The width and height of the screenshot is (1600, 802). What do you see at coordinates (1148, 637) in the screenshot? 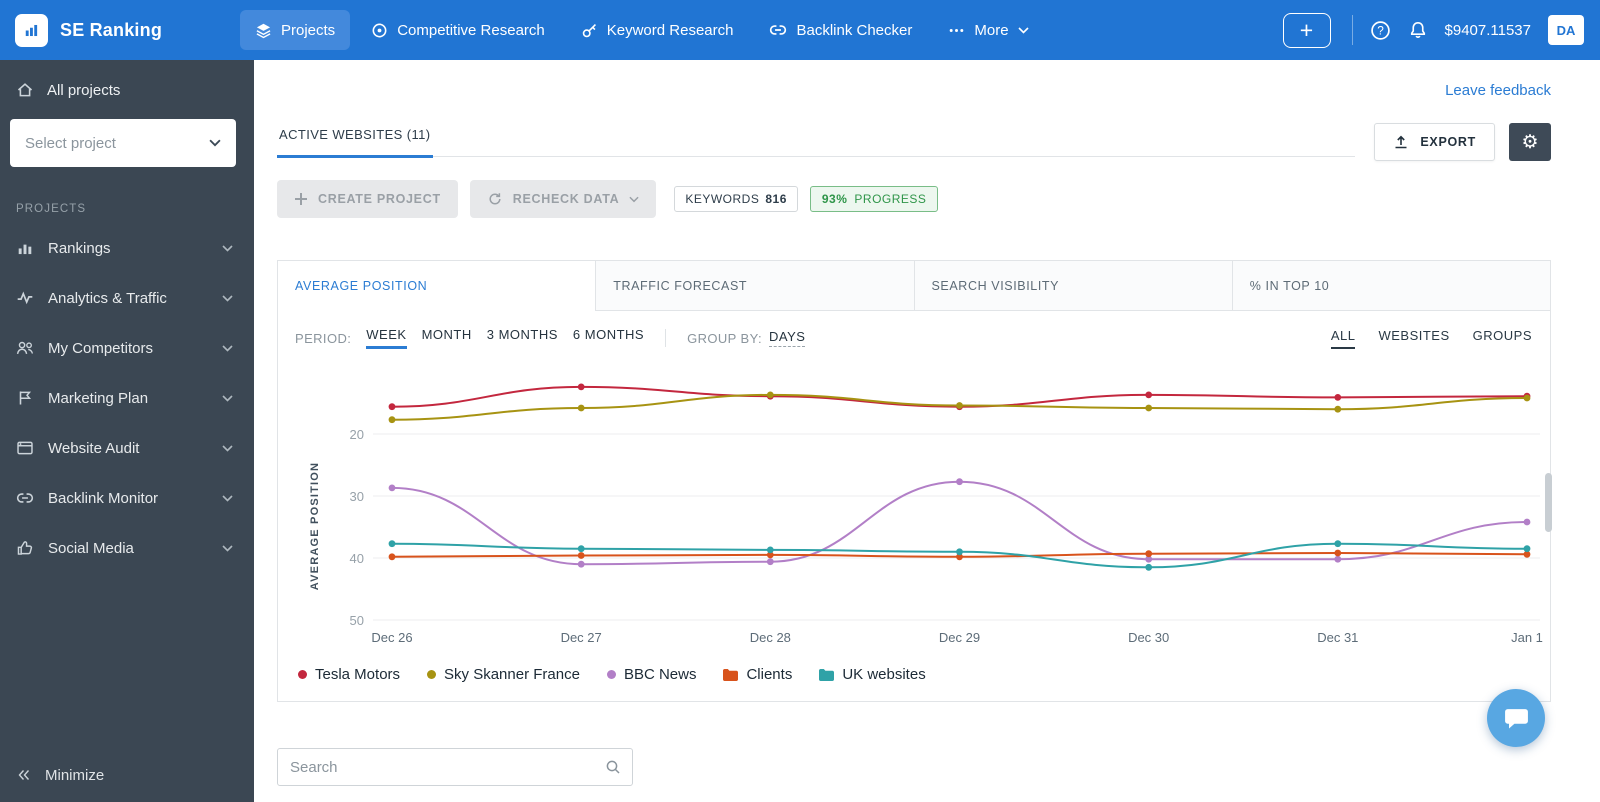
I see `x-tick-label: Dec 30` at bounding box center [1148, 637].